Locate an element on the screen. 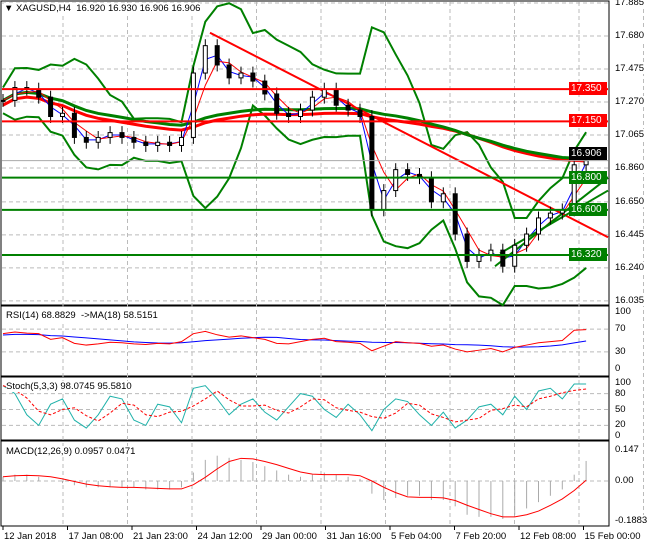 This screenshot has width=650, height=550. current-price-tag: 16.906 is located at coordinates (588, 153).